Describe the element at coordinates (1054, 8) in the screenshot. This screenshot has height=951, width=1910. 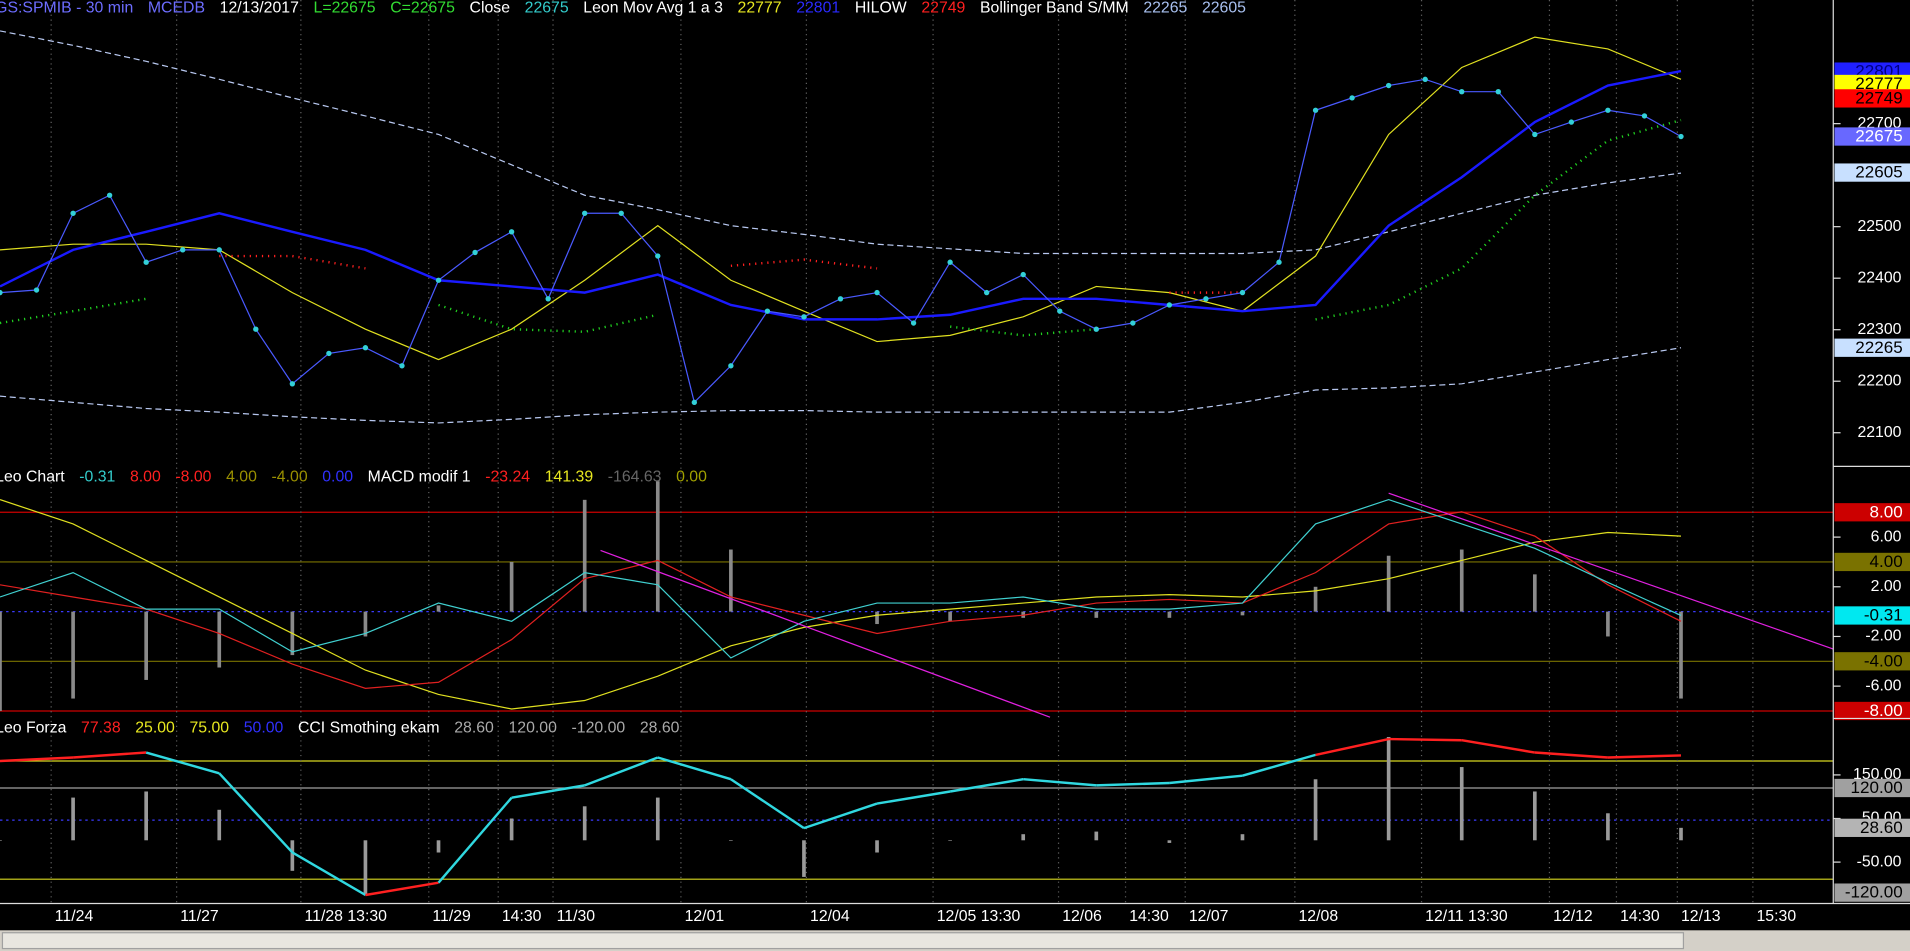
I see `header-item: Bollinger Band S/MM` at that location.